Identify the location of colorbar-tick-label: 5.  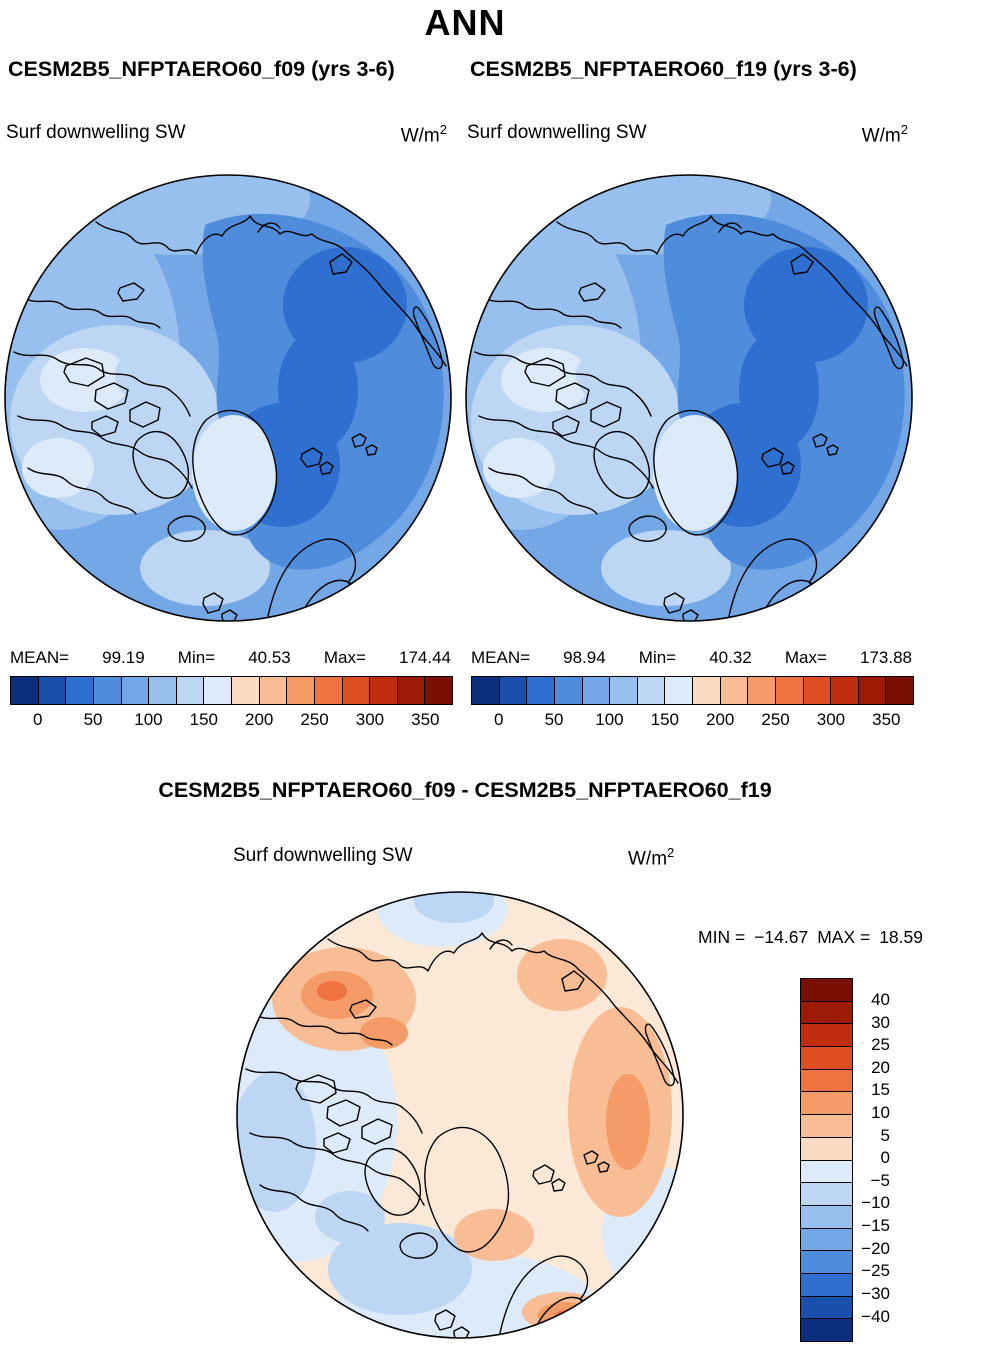
(885, 1135).